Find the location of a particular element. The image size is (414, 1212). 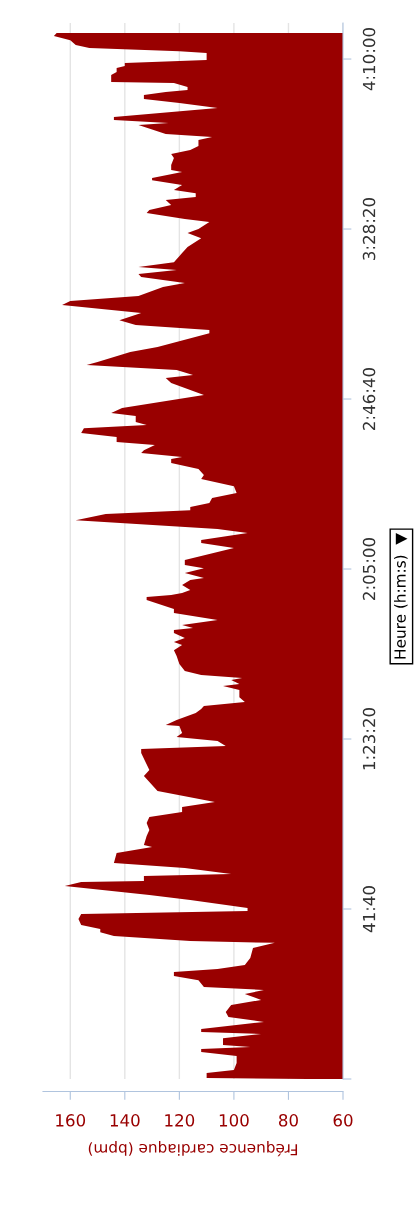

y-tick-label: 2:46:40 is located at coordinates (369, 399).